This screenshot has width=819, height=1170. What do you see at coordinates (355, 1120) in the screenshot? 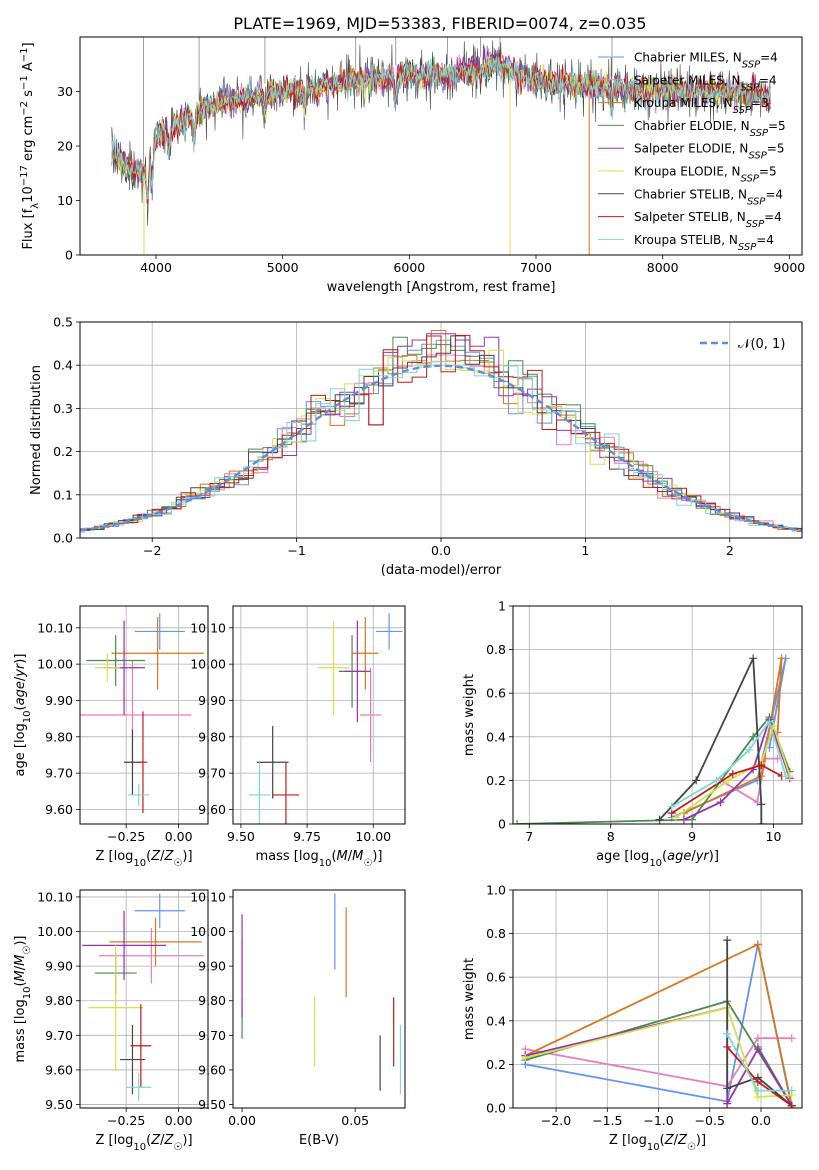
I see `x-tick-label: 0.05` at bounding box center [355, 1120].